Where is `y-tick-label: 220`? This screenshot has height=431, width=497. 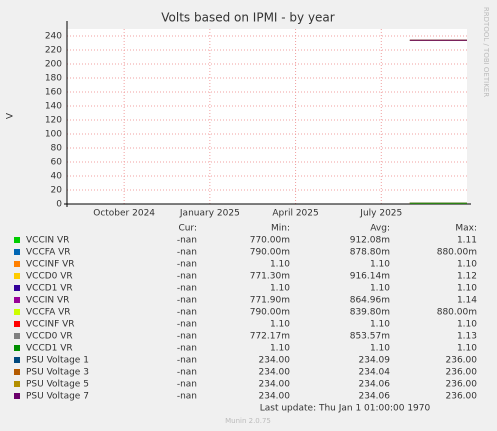 y-tick-label: 220 is located at coordinates (53, 51).